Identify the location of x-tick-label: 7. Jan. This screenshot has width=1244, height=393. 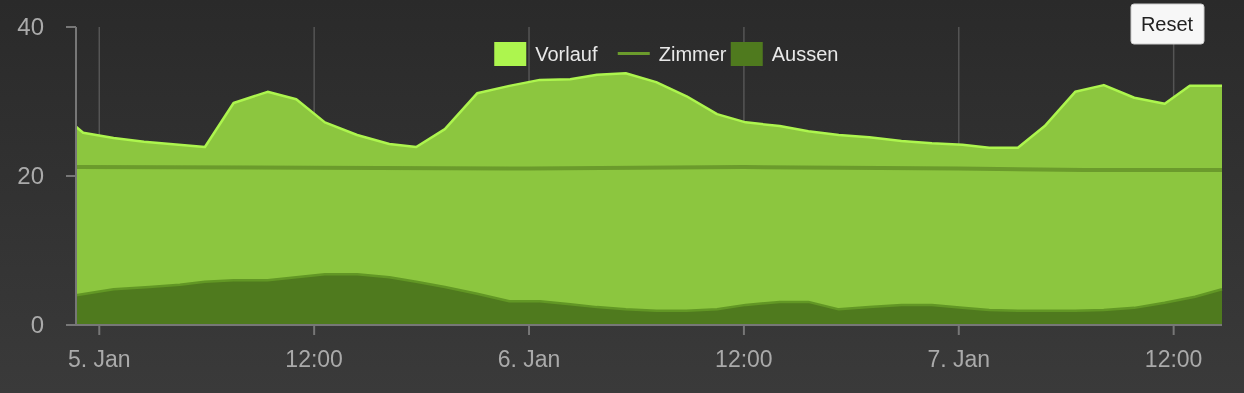
(959, 359).